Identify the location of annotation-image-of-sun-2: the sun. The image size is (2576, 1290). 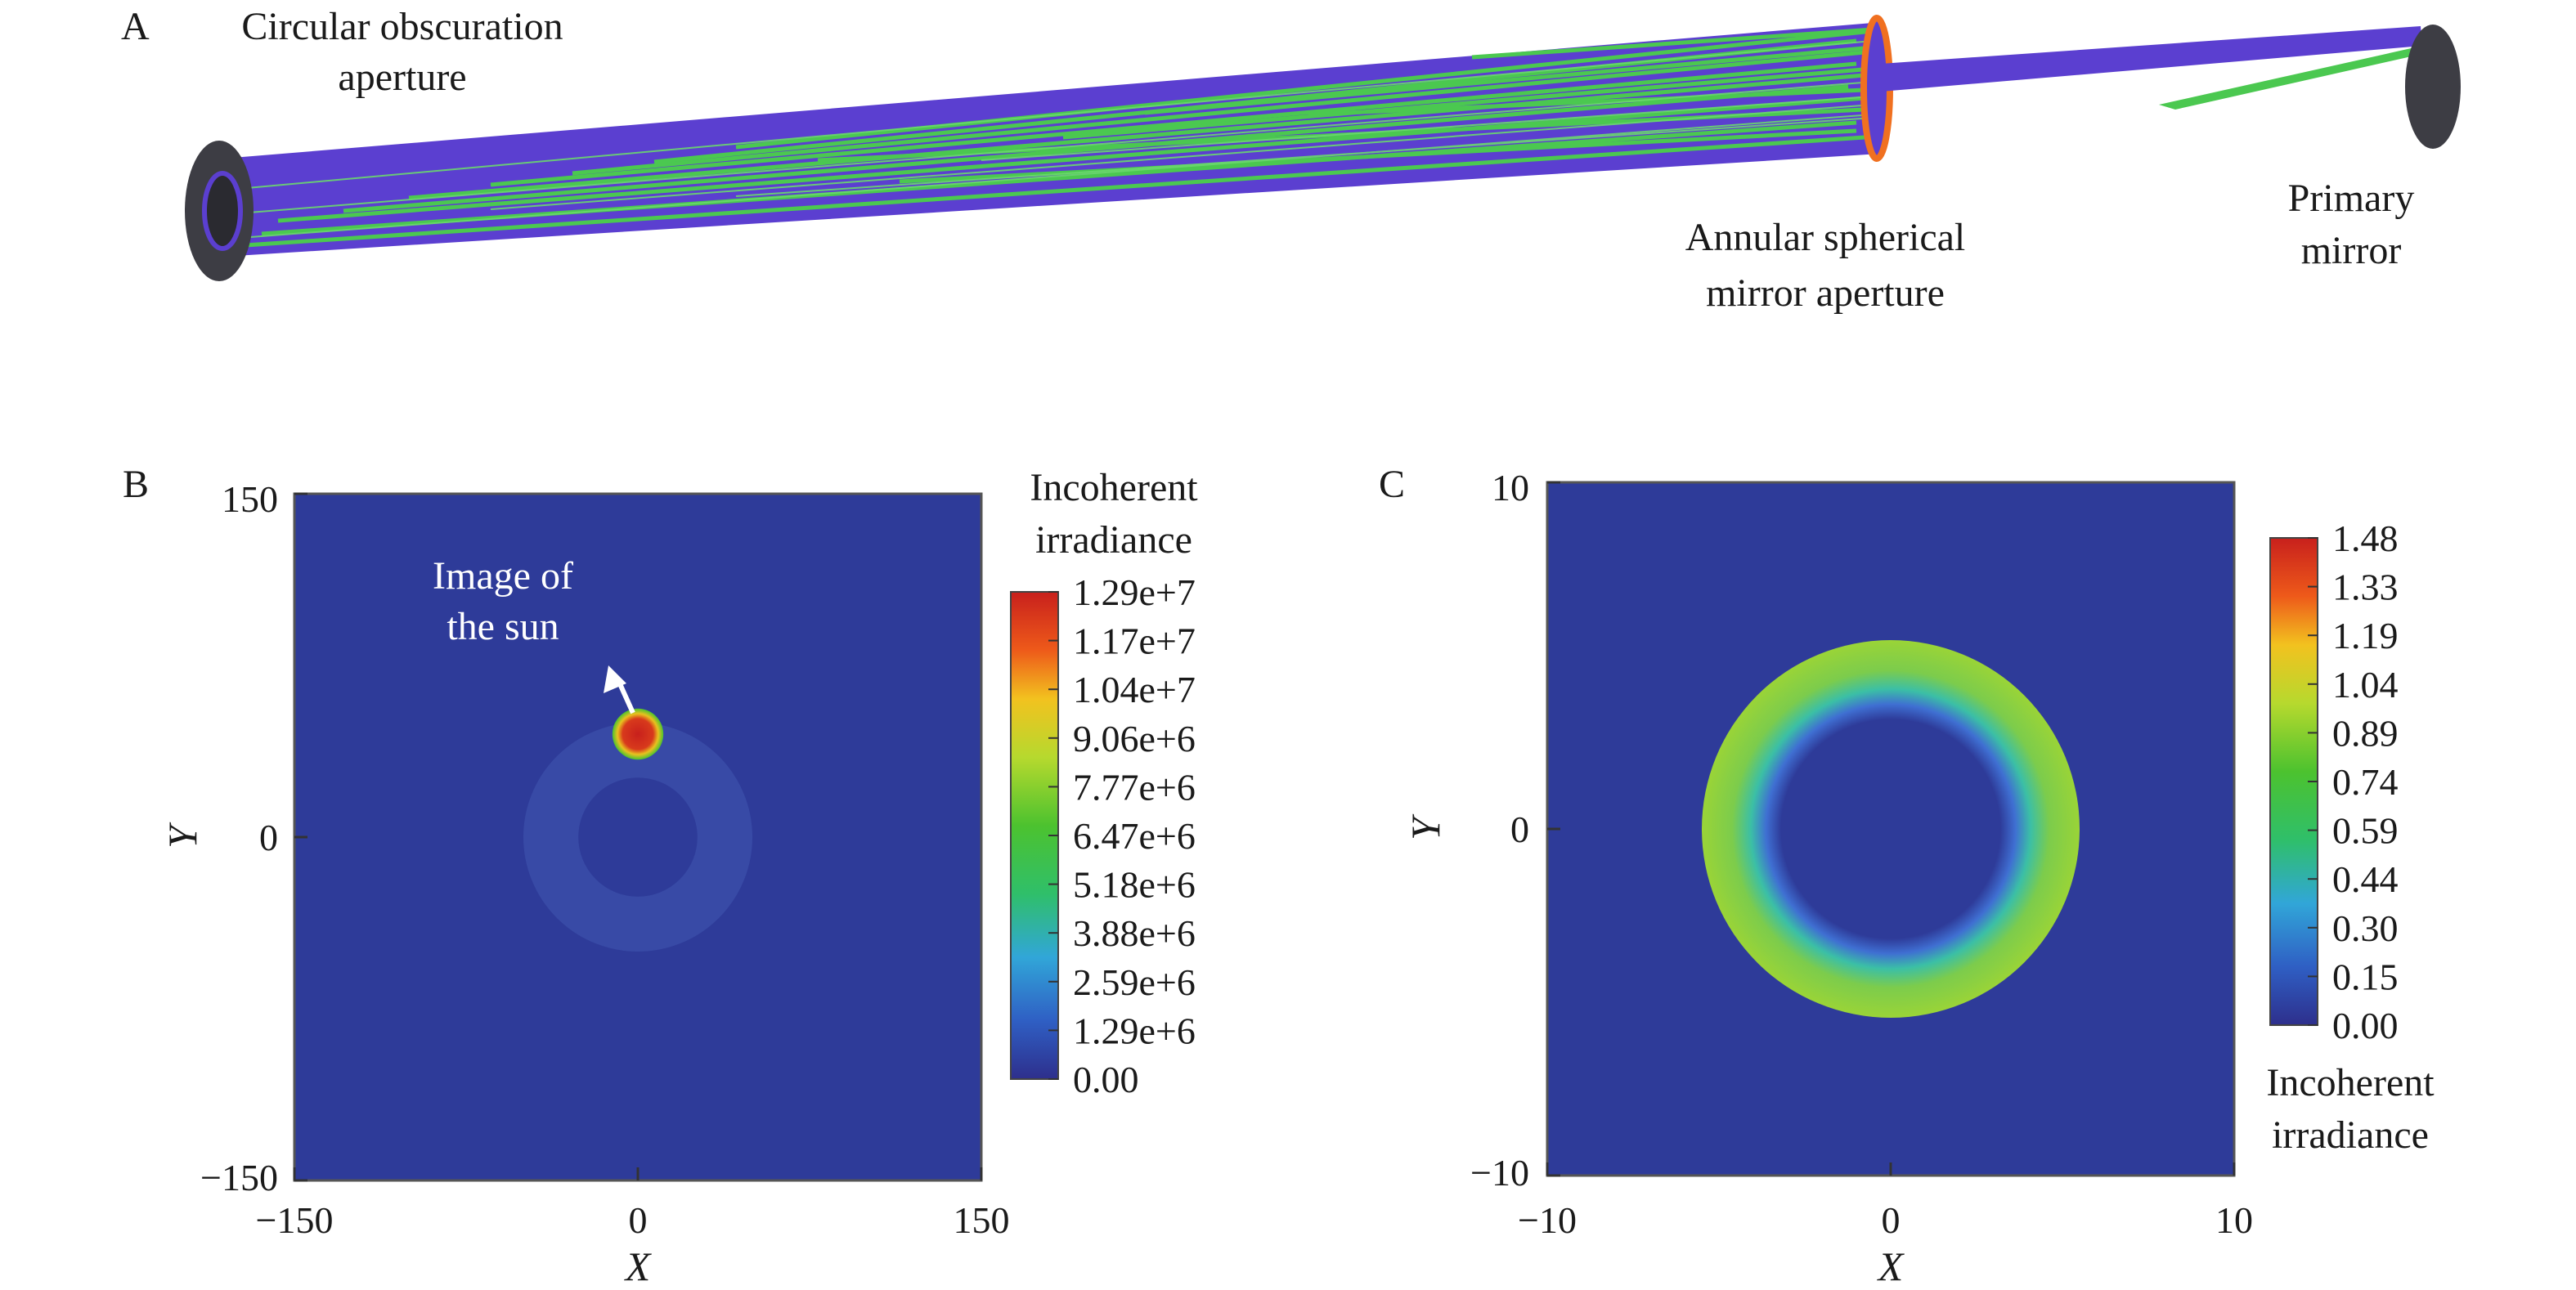
(503, 626).